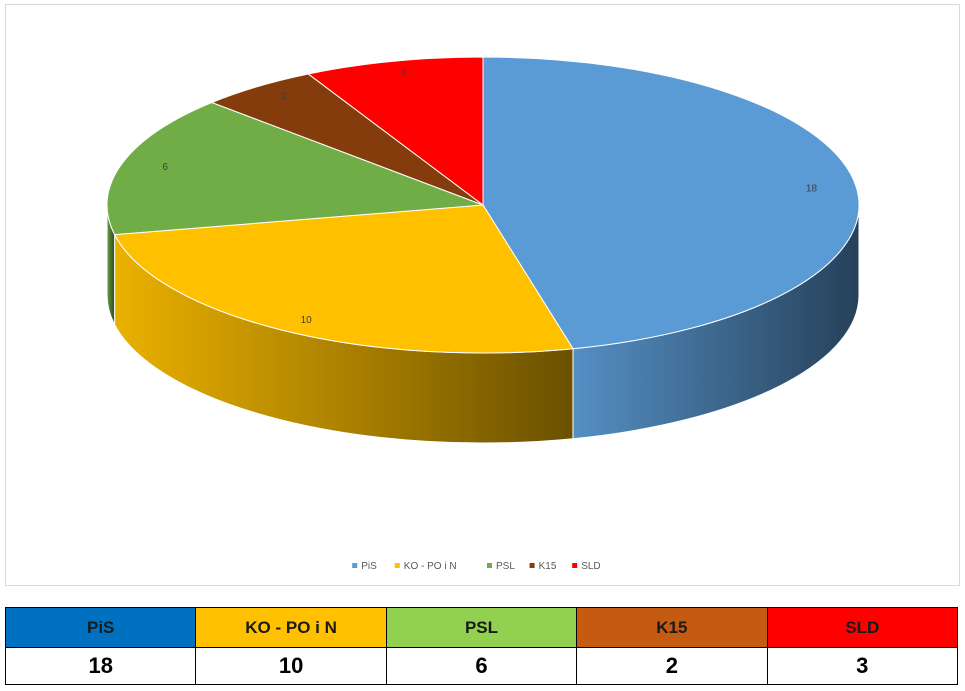  What do you see at coordinates (430, 566) in the screenshot?
I see `legend-label: KO - PO i N` at bounding box center [430, 566].